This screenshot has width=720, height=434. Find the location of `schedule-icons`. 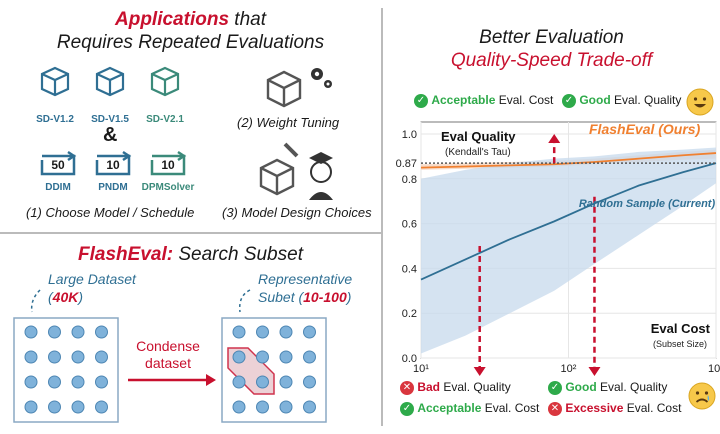

schedule-icons is located at coordinates (113, 163).